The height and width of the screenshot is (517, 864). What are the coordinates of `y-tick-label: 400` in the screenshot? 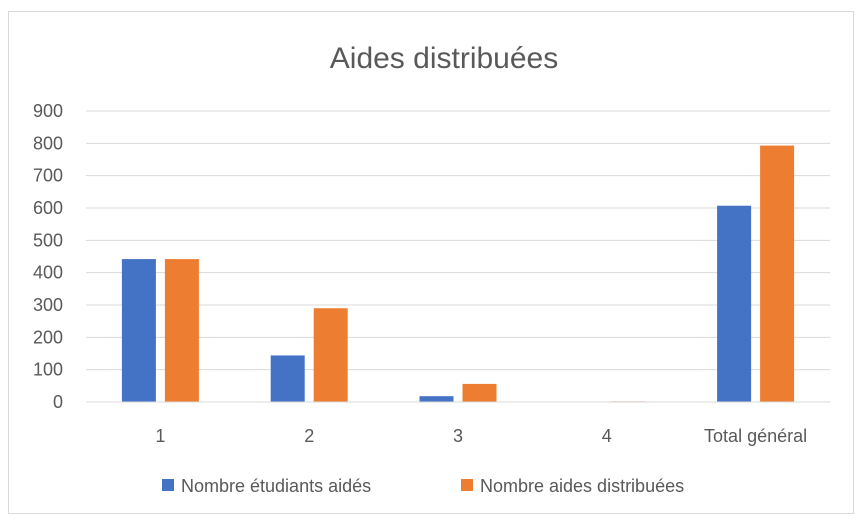 It's located at (48, 273).